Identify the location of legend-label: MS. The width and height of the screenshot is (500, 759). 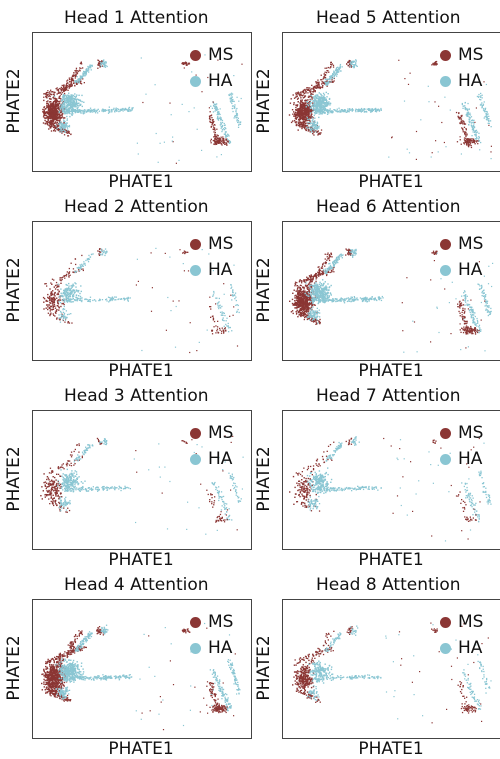
(471, 55).